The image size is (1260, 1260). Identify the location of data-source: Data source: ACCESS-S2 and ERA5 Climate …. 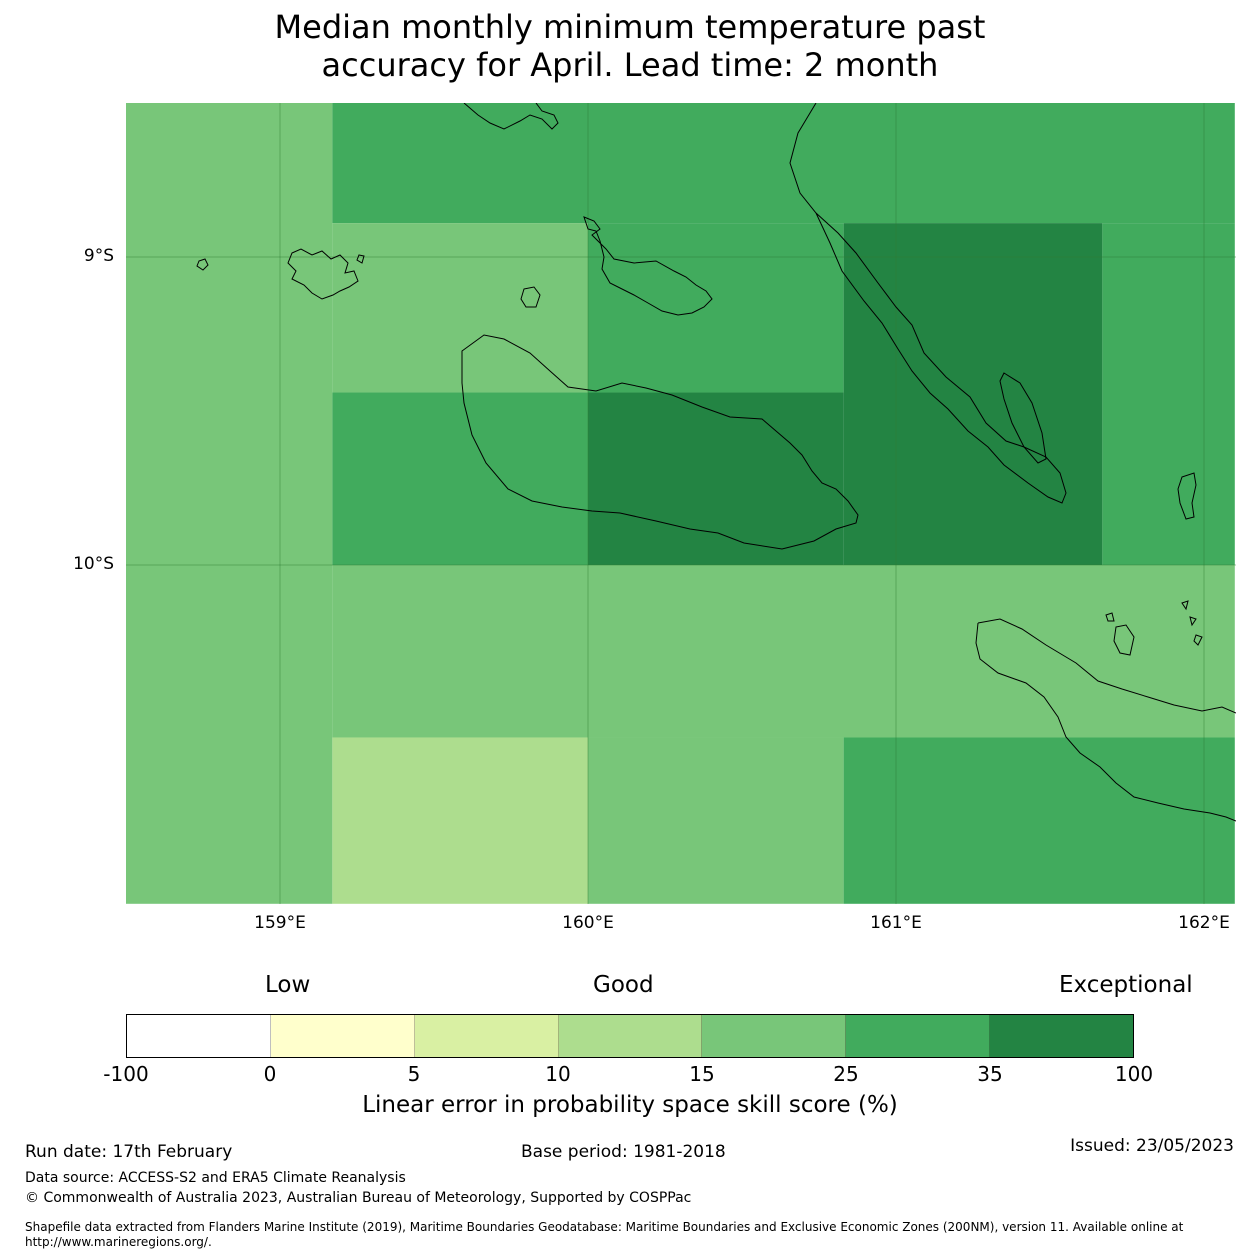
(215, 1178).